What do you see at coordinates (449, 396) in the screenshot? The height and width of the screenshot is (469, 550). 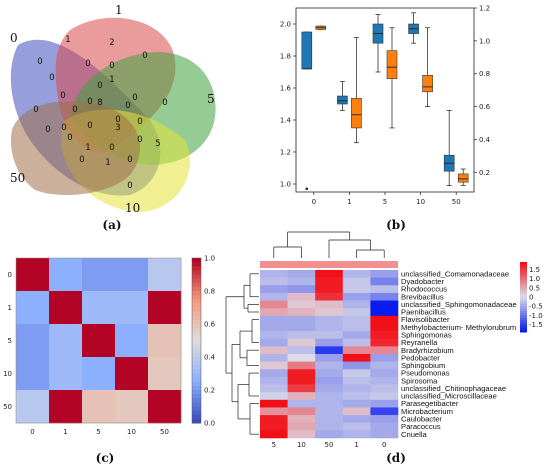 I see `row-label: unclassified_Microscillaceae` at bounding box center [449, 396].